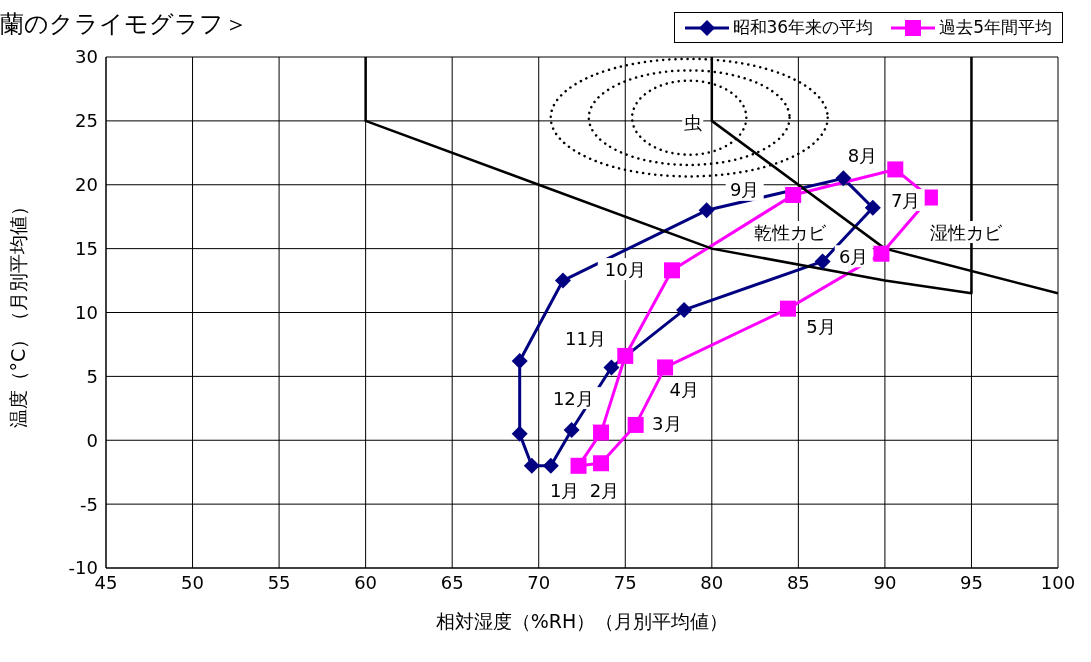 The image size is (1091, 662). Describe the element at coordinates (279, 582) in the screenshot. I see `x-tick-label: 55` at that location.